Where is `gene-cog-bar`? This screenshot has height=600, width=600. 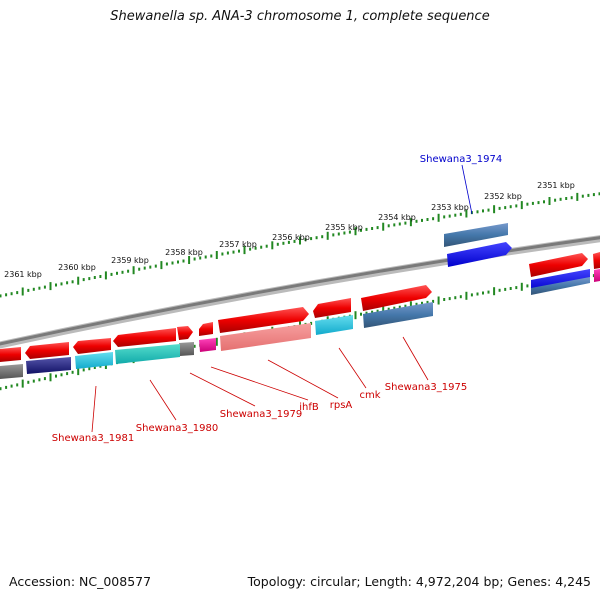 gene-cog-bar is located at coordinates (479, 254).